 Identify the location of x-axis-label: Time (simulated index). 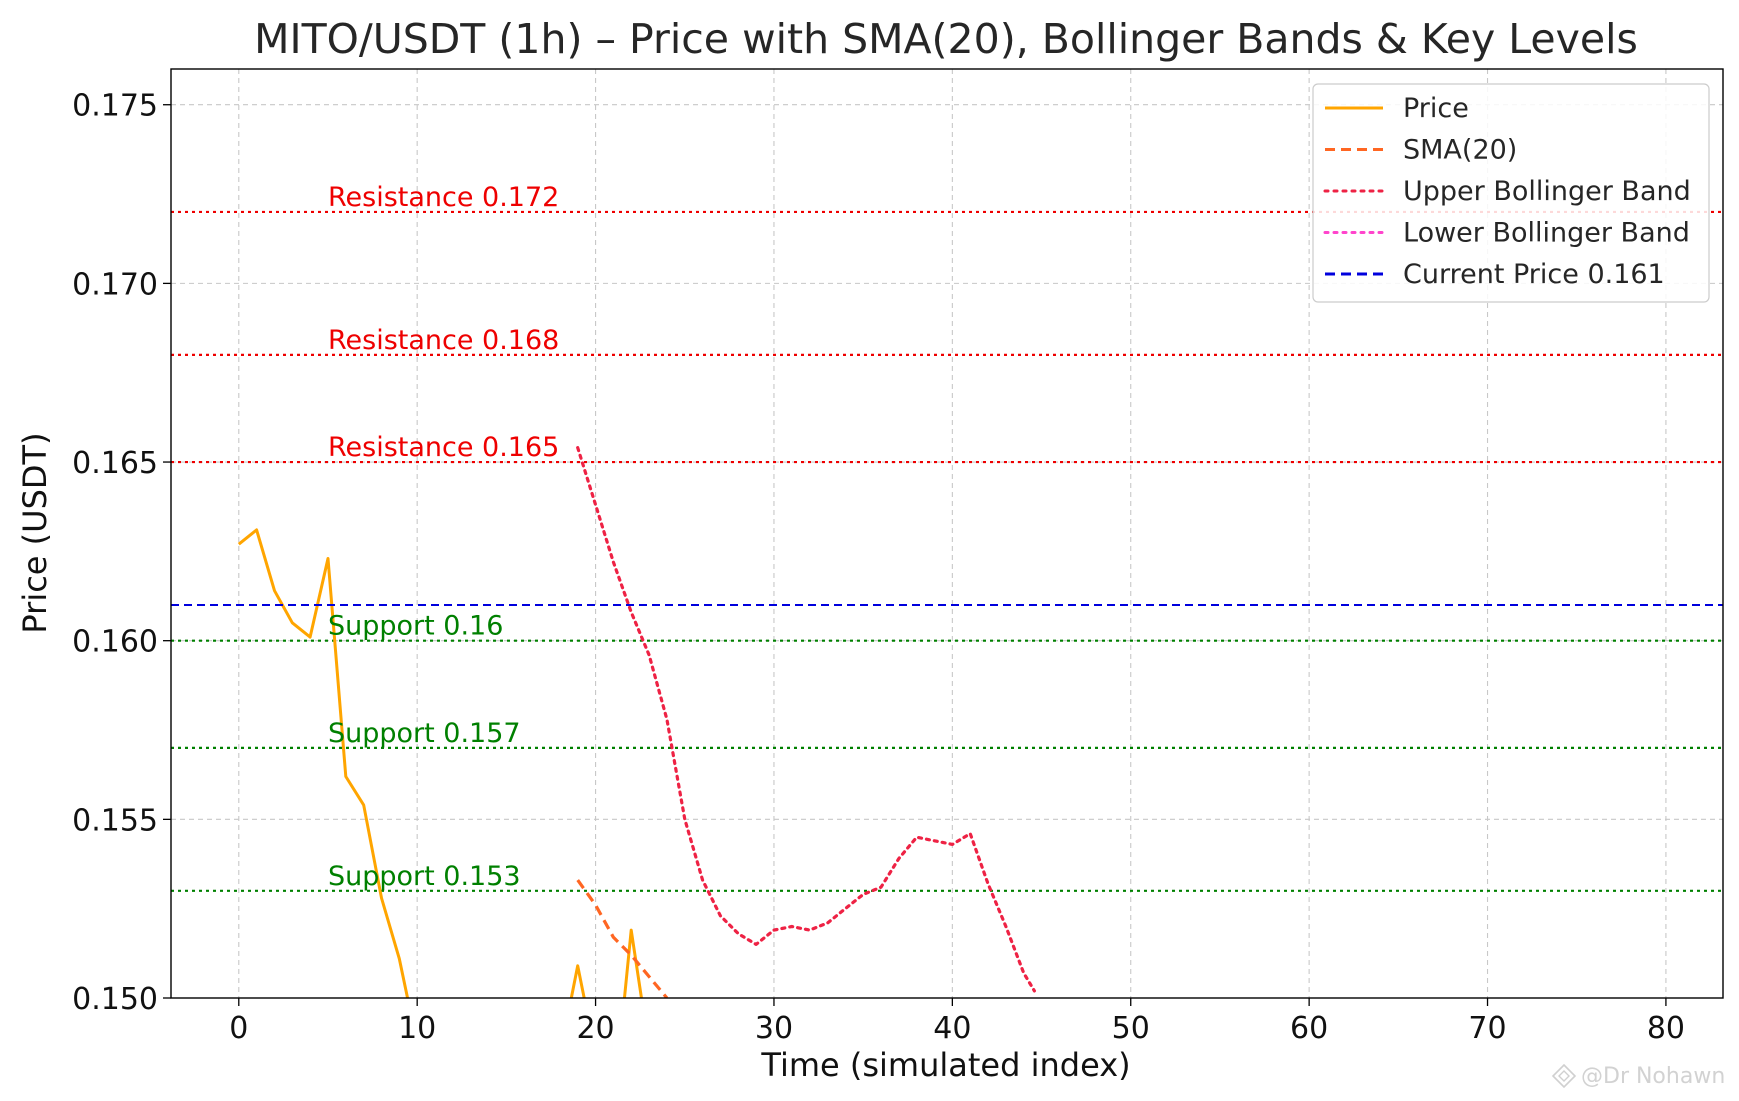
(945, 1065).